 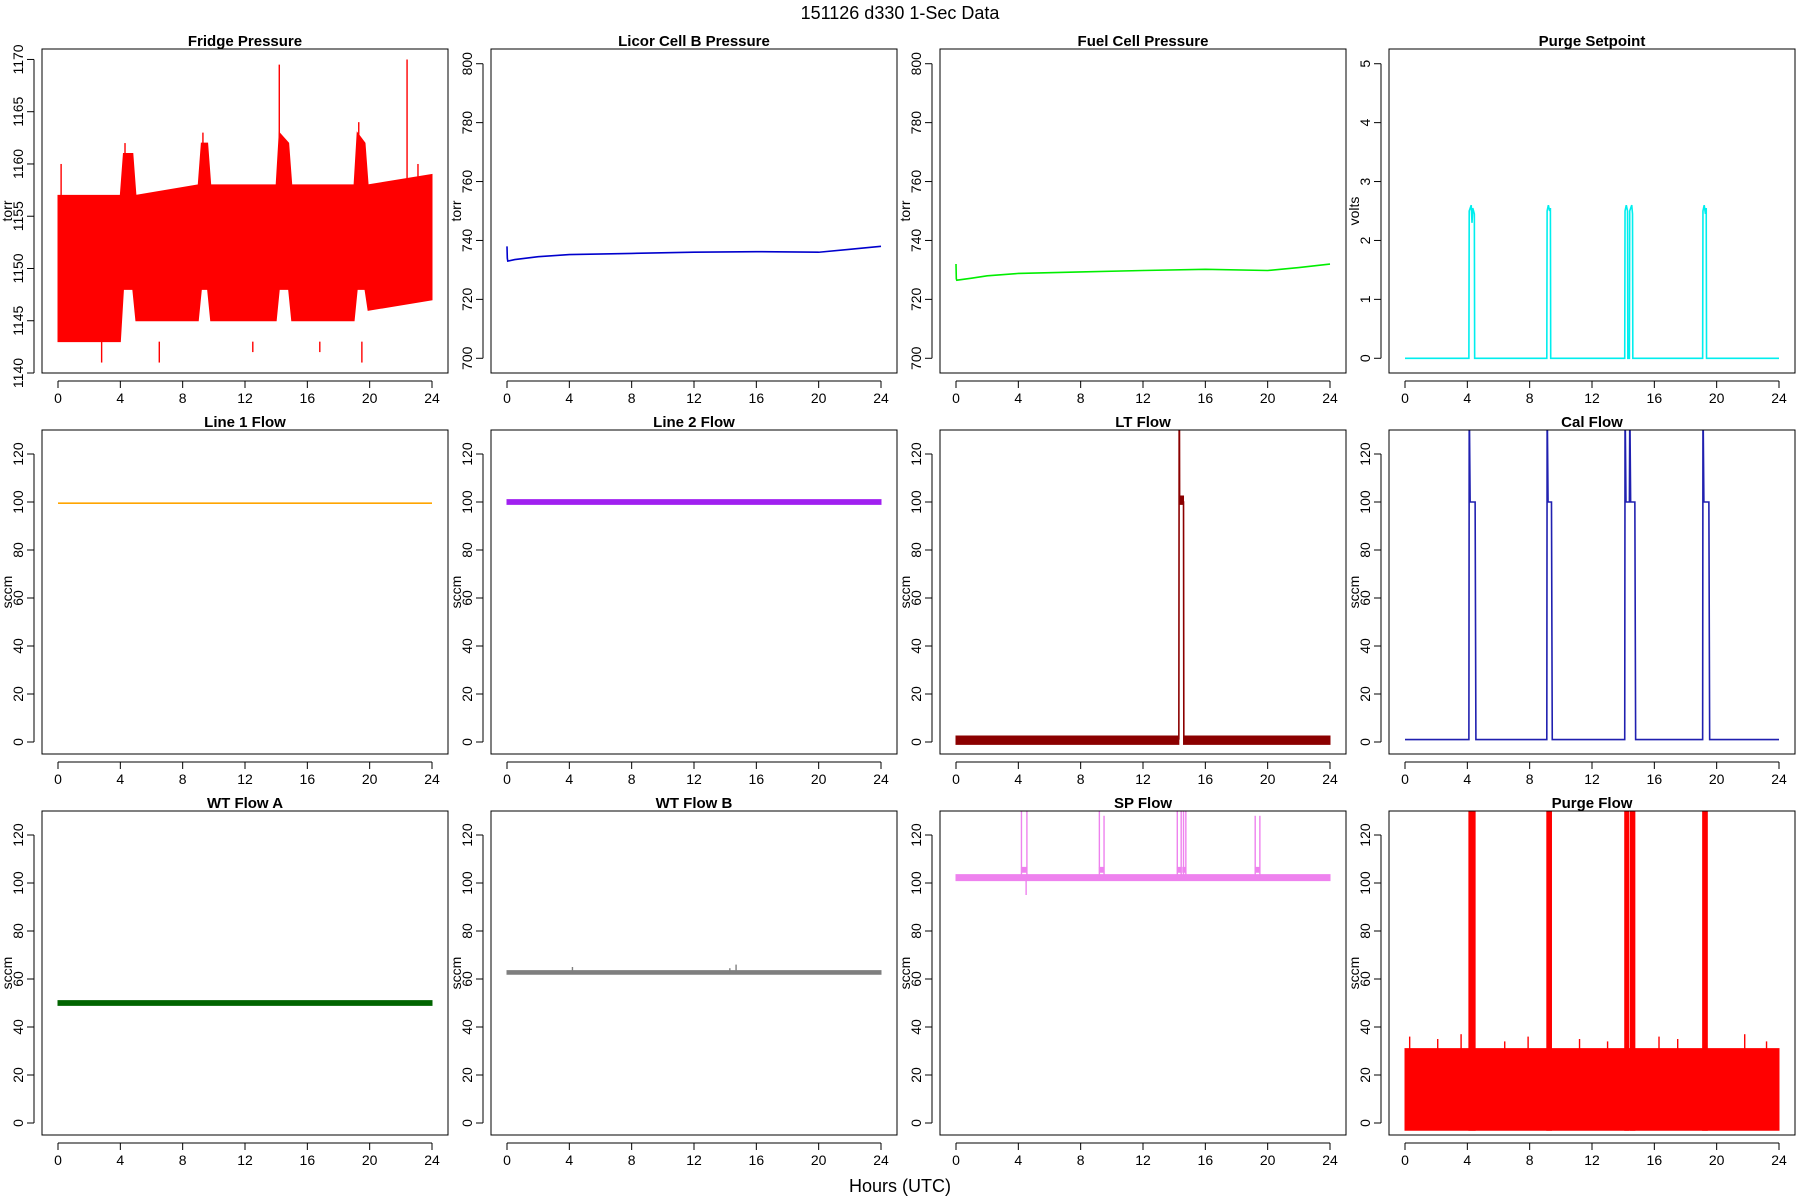 I want to click on y-axis-label: torr, so click(x=905, y=210).